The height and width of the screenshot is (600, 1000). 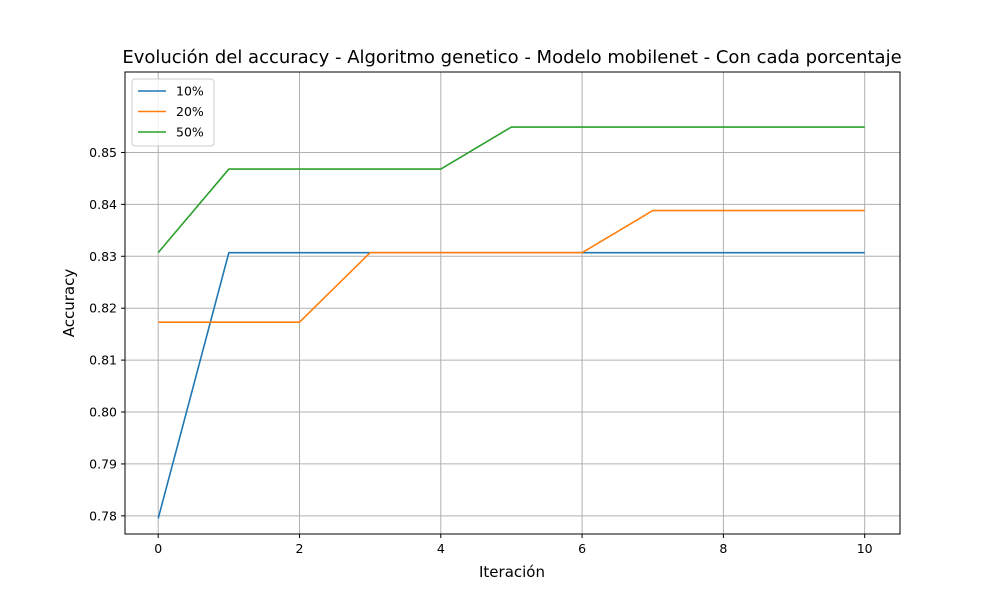 I want to click on legend: 10% 20% 50%, so click(x=173, y=112).